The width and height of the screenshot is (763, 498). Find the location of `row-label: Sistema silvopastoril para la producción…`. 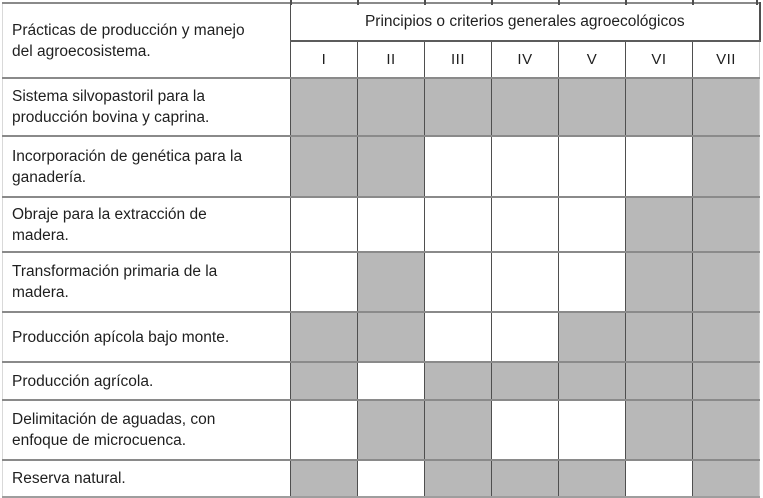

row-label: Sistema silvopastoril para la producción… is located at coordinates (146, 106).